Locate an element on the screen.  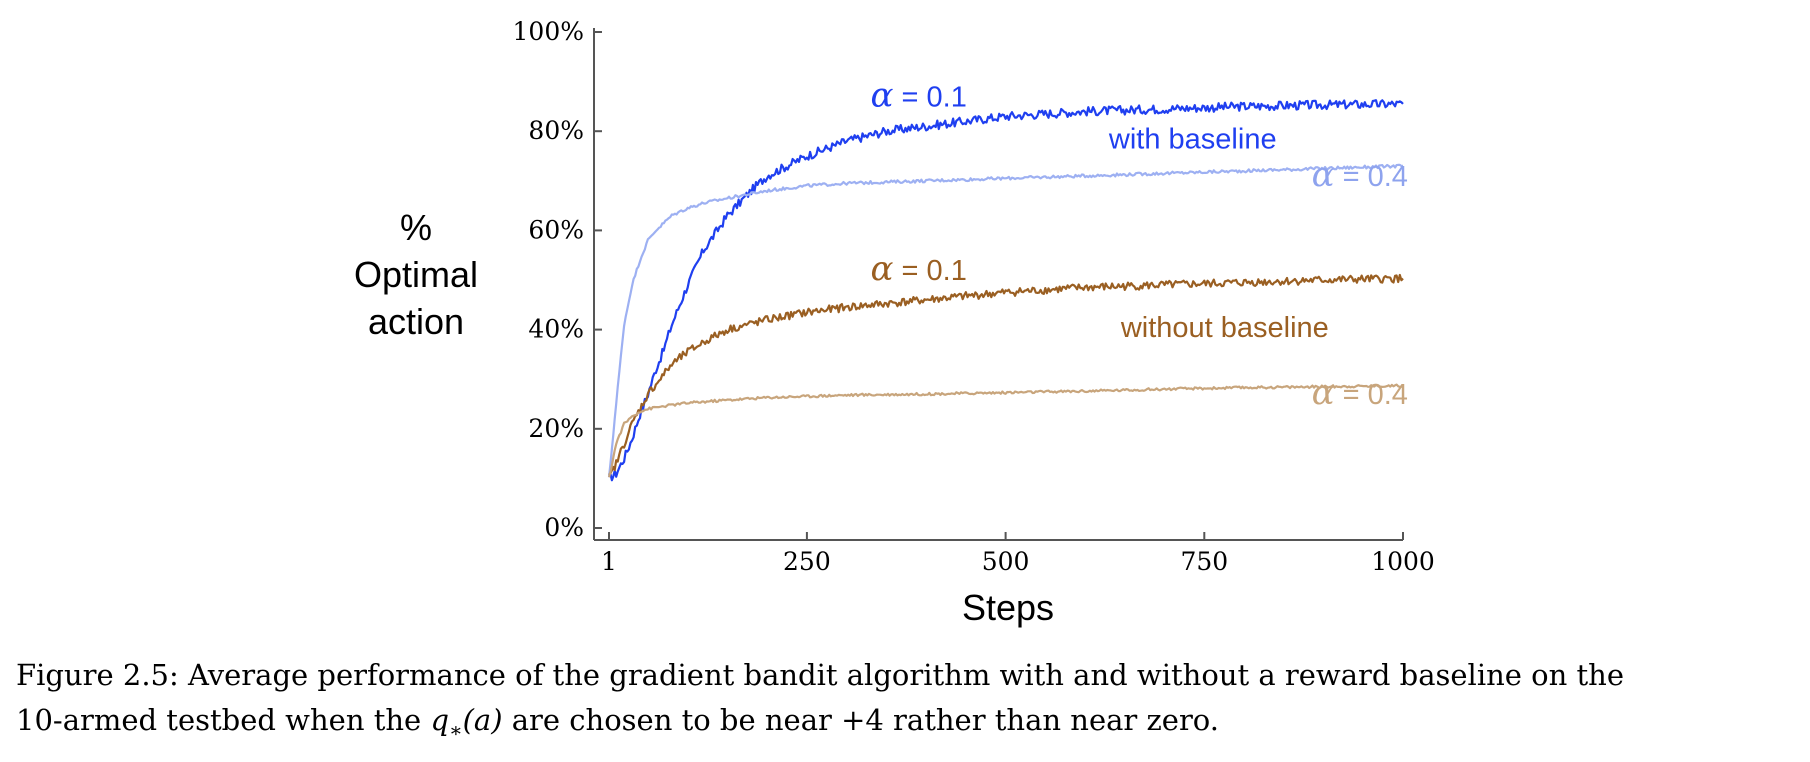
annotation-alpha-04-blue: α = 0.4 is located at coordinates (1360, 175).